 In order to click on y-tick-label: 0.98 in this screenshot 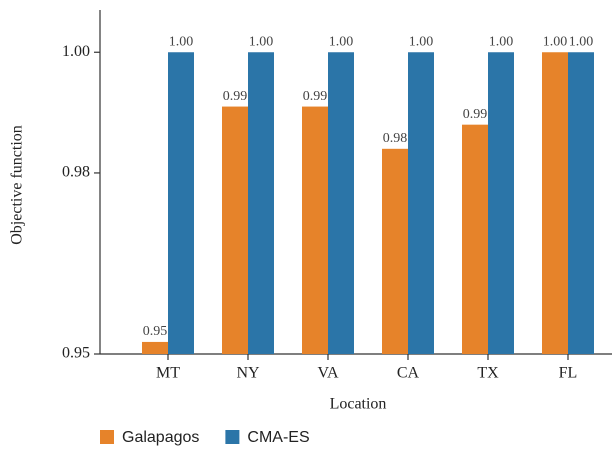, I will do `click(76, 172)`.